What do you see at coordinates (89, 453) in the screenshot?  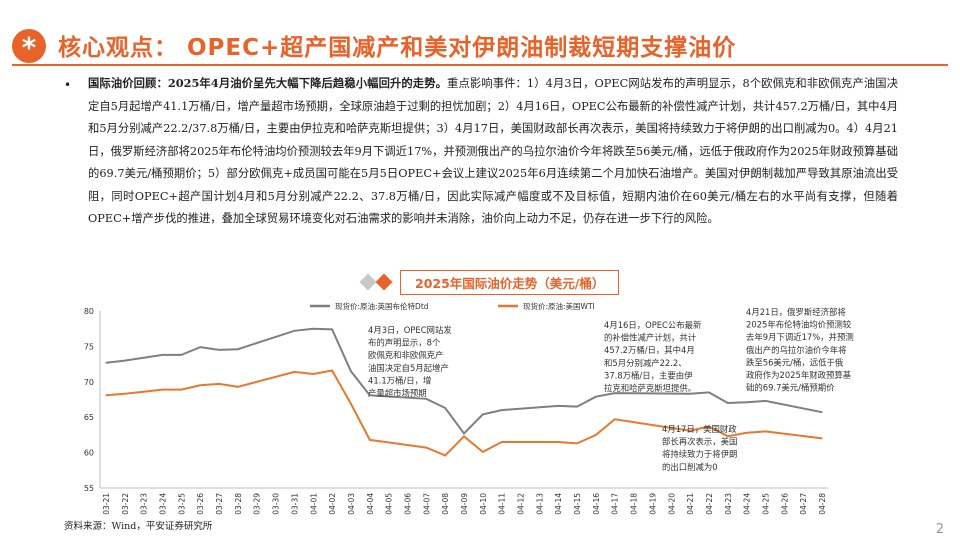 I see `y-tick-label: 60` at bounding box center [89, 453].